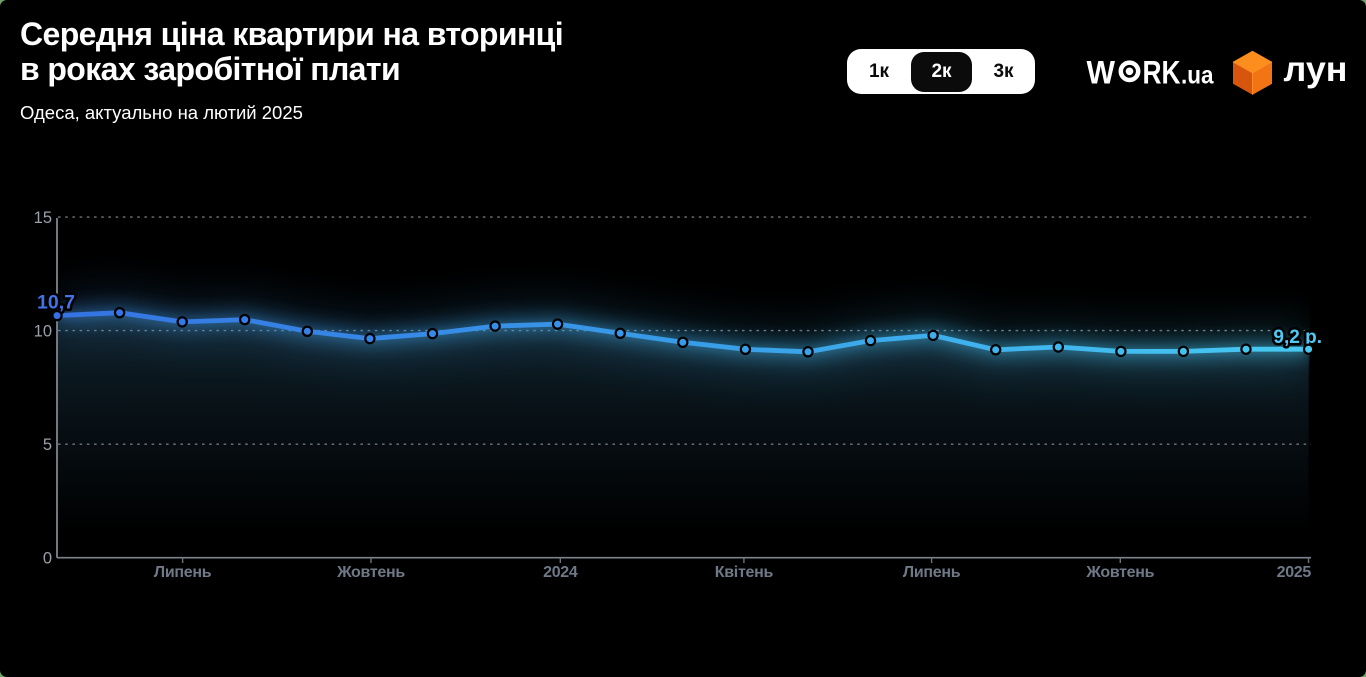  What do you see at coordinates (1197, 76) in the screenshot?
I see `svg-text: .ua` at bounding box center [1197, 76].